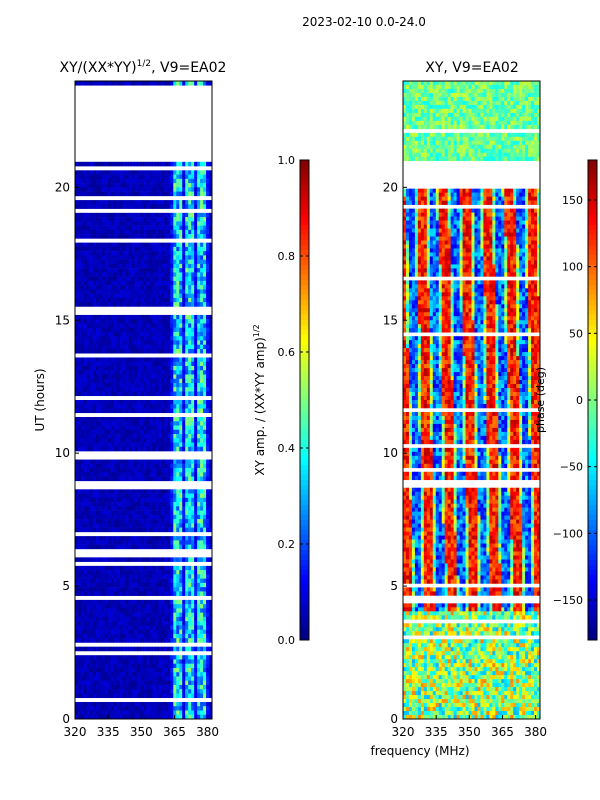  I want to click on amp-x-axis: 320 335 350 365 380, so click(141, 727).